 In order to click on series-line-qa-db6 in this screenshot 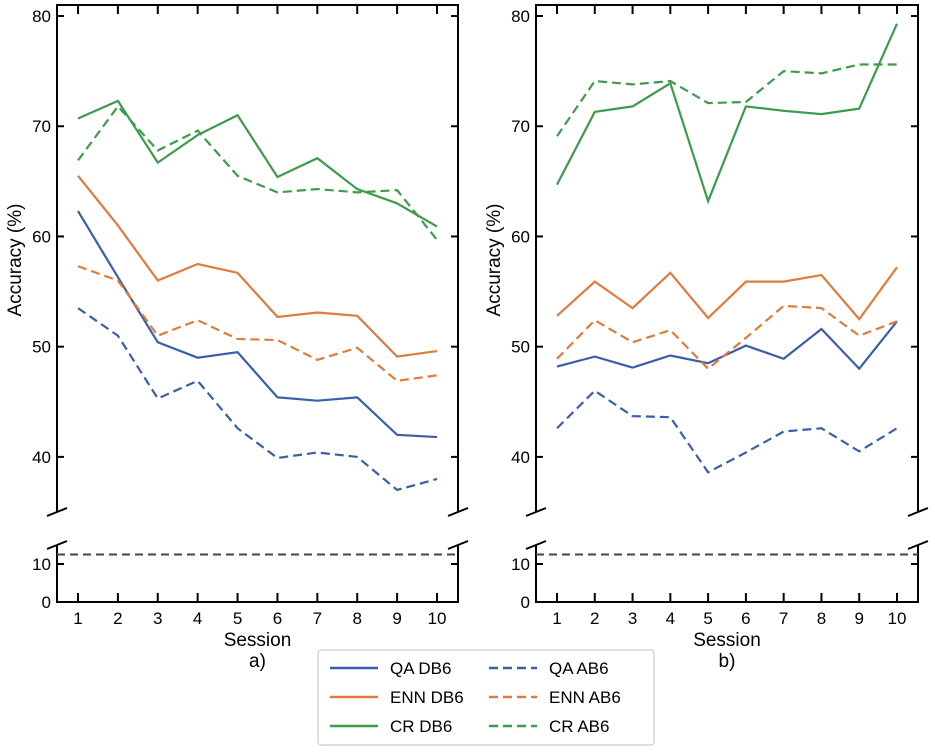, I will do `click(727, 344)`.